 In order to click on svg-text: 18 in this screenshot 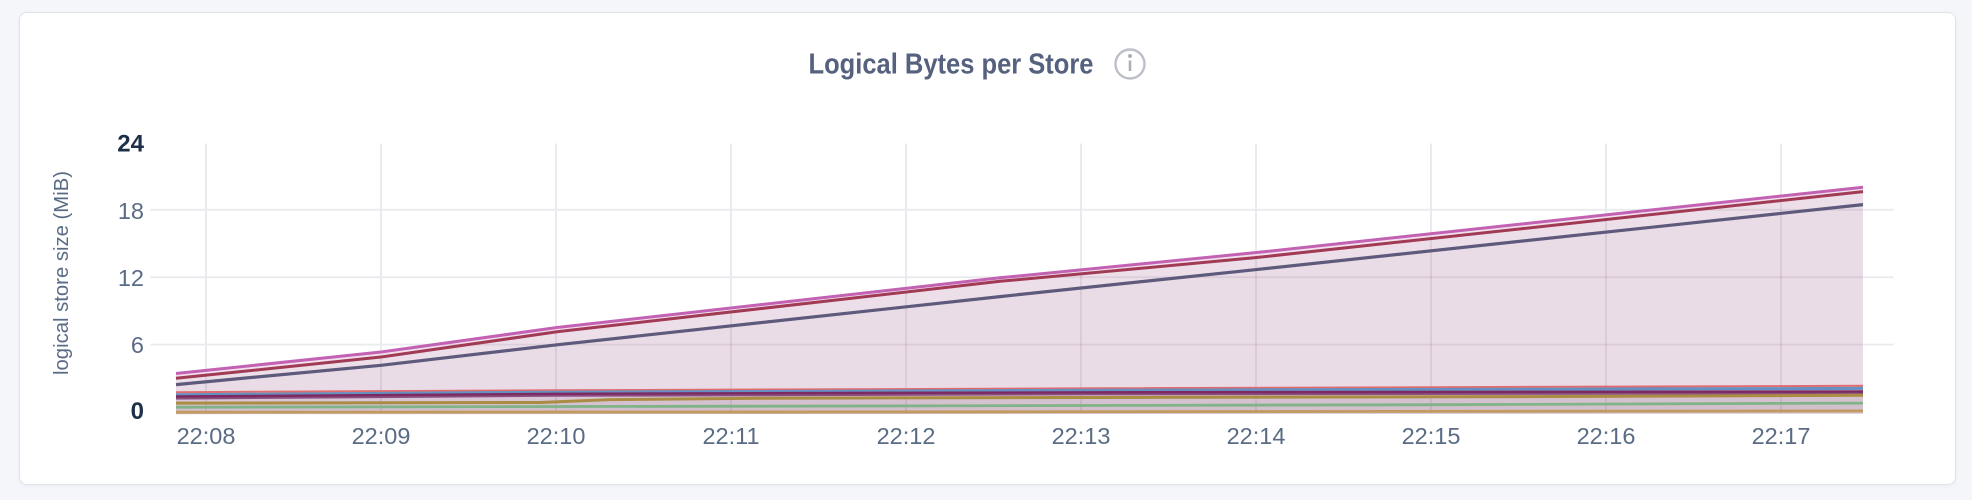, I will do `click(131, 211)`.